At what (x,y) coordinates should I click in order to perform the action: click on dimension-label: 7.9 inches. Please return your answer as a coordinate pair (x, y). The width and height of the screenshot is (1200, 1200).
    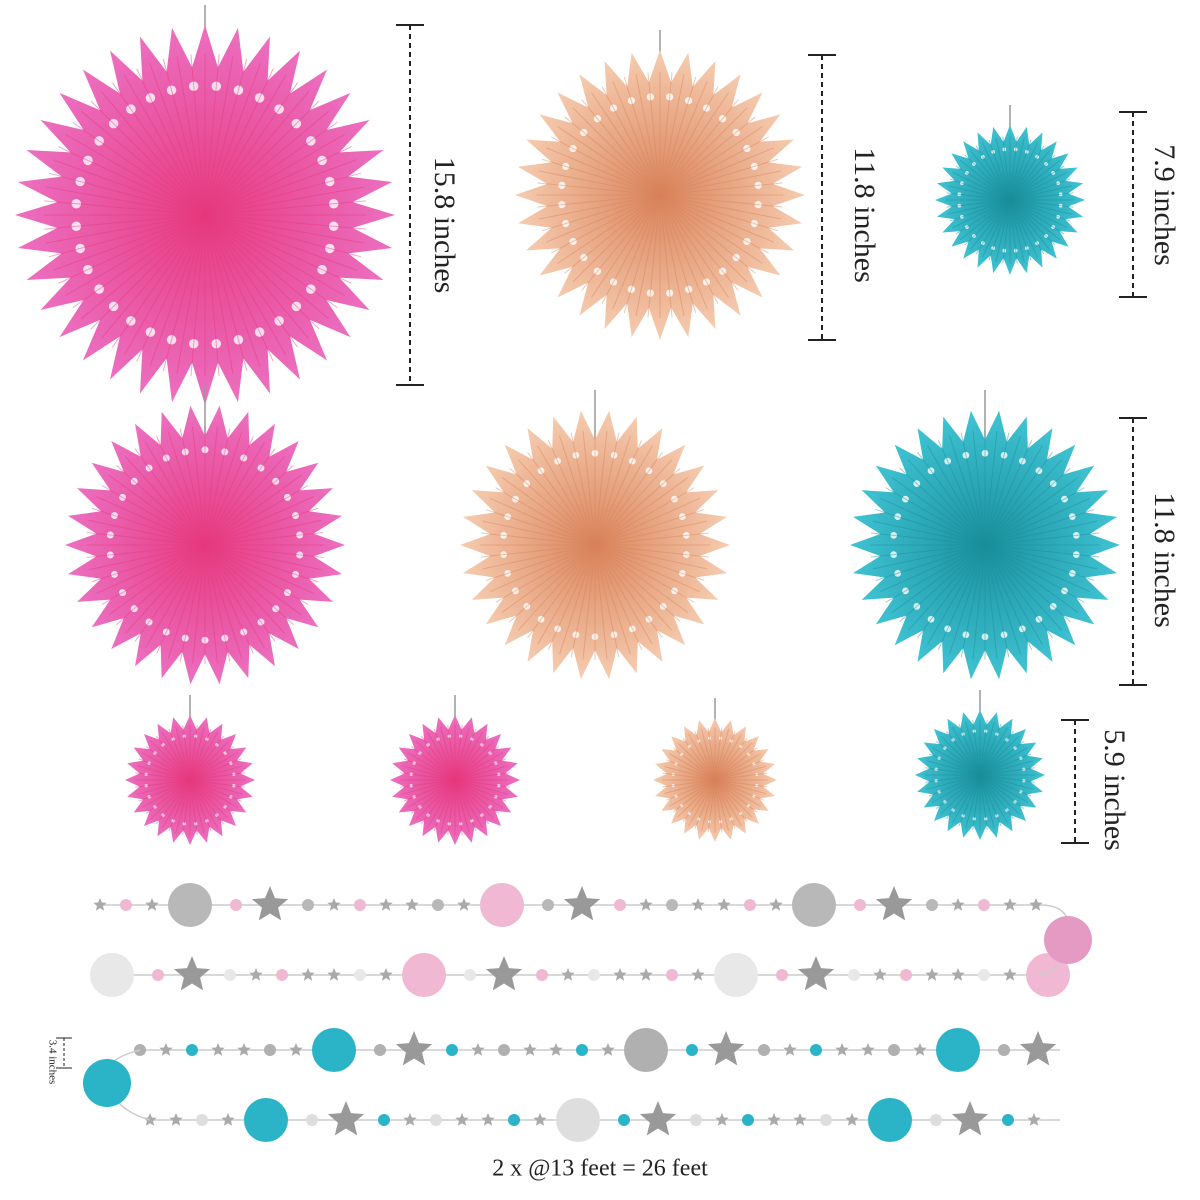
    Looking at the image, I should click on (1164, 205).